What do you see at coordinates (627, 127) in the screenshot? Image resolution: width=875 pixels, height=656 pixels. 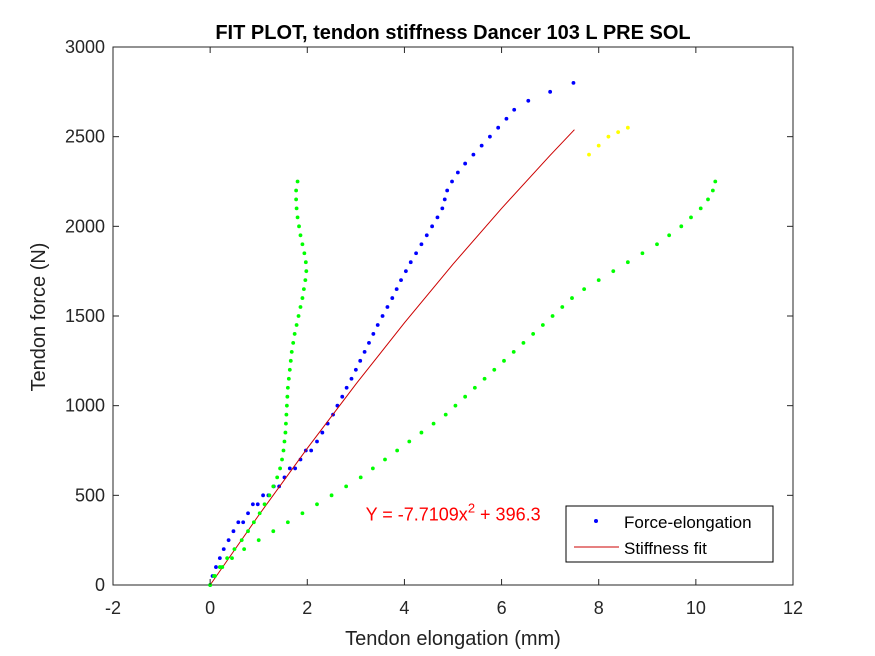 I see `series-4-point` at bounding box center [627, 127].